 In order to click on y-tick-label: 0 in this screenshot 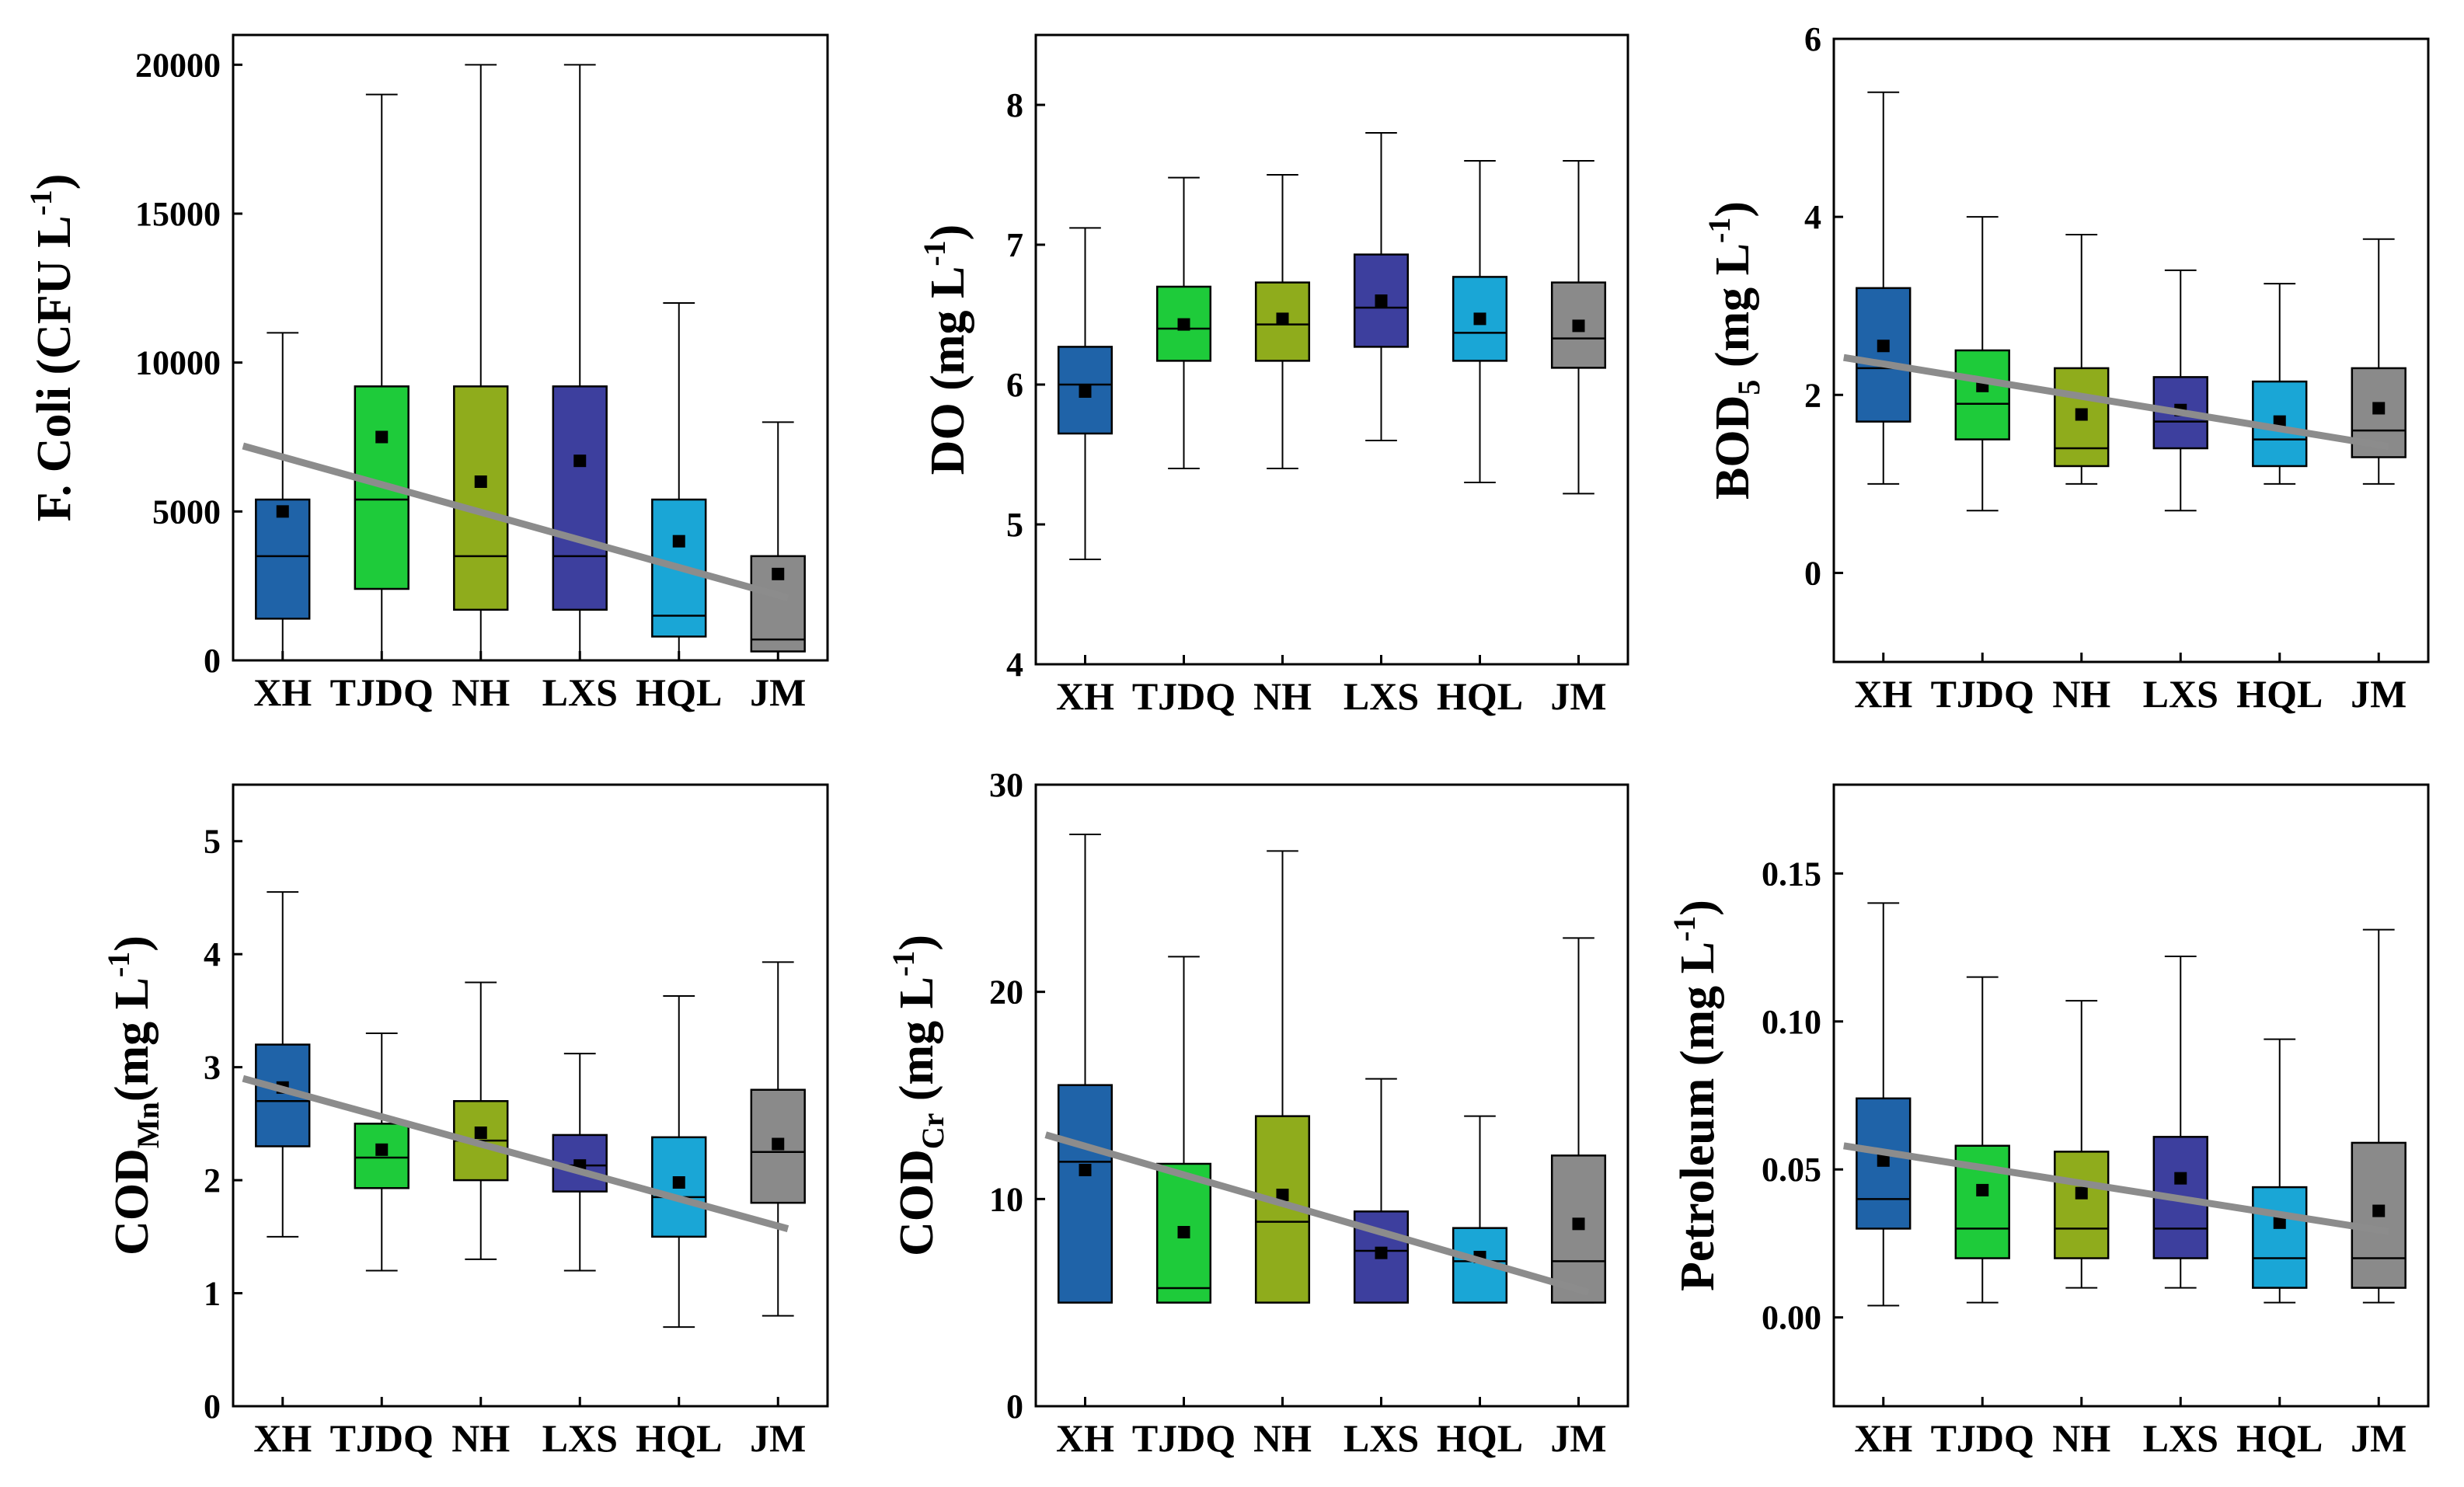, I will do `click(212, 1407)`.